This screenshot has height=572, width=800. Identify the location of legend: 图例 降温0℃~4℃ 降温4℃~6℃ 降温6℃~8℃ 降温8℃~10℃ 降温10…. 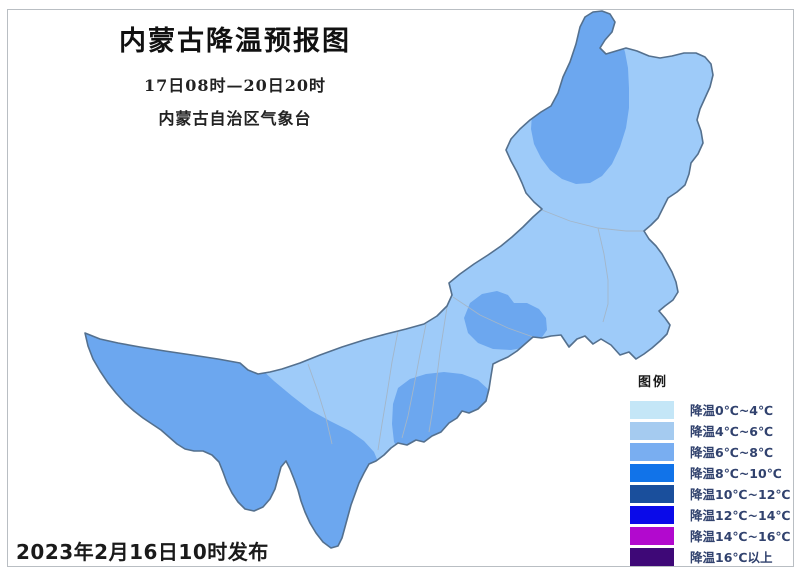
(711, 469).